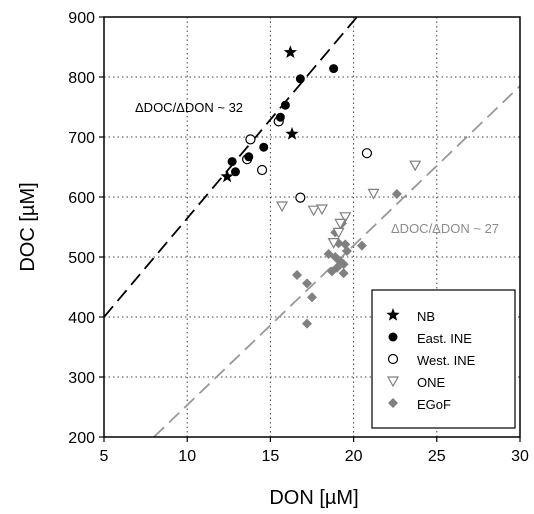 This screenshot has width=534, height=514. What do you see at coordinates (393, 314) in the screenshot?
I see `legend-marker-nb` at bounding box center [393, 314].